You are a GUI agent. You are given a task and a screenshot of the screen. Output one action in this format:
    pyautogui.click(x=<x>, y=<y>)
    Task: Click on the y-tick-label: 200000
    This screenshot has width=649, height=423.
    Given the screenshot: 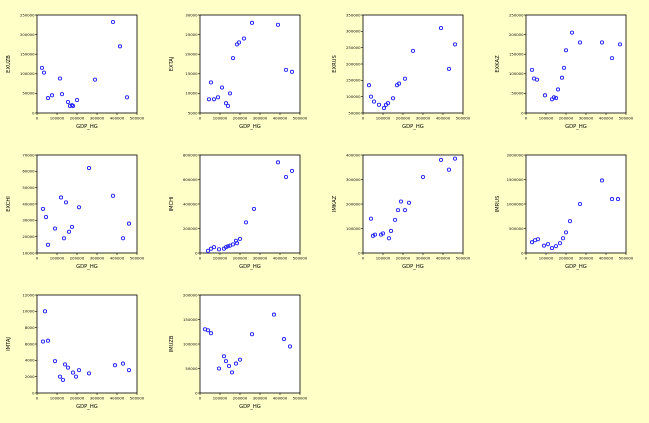 What is the action you would take?
    pyautogui.click(x=516, y=34)
    